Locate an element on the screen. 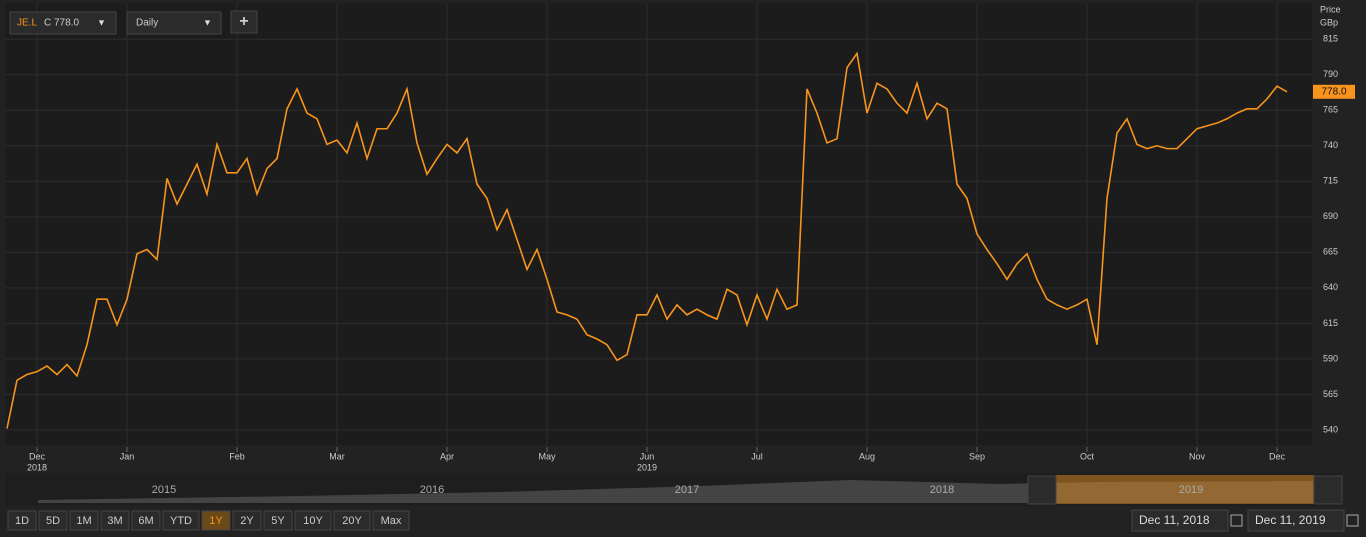 This screenshot has height=537, width=1366. interval-box is located at coordinates (174, 23).